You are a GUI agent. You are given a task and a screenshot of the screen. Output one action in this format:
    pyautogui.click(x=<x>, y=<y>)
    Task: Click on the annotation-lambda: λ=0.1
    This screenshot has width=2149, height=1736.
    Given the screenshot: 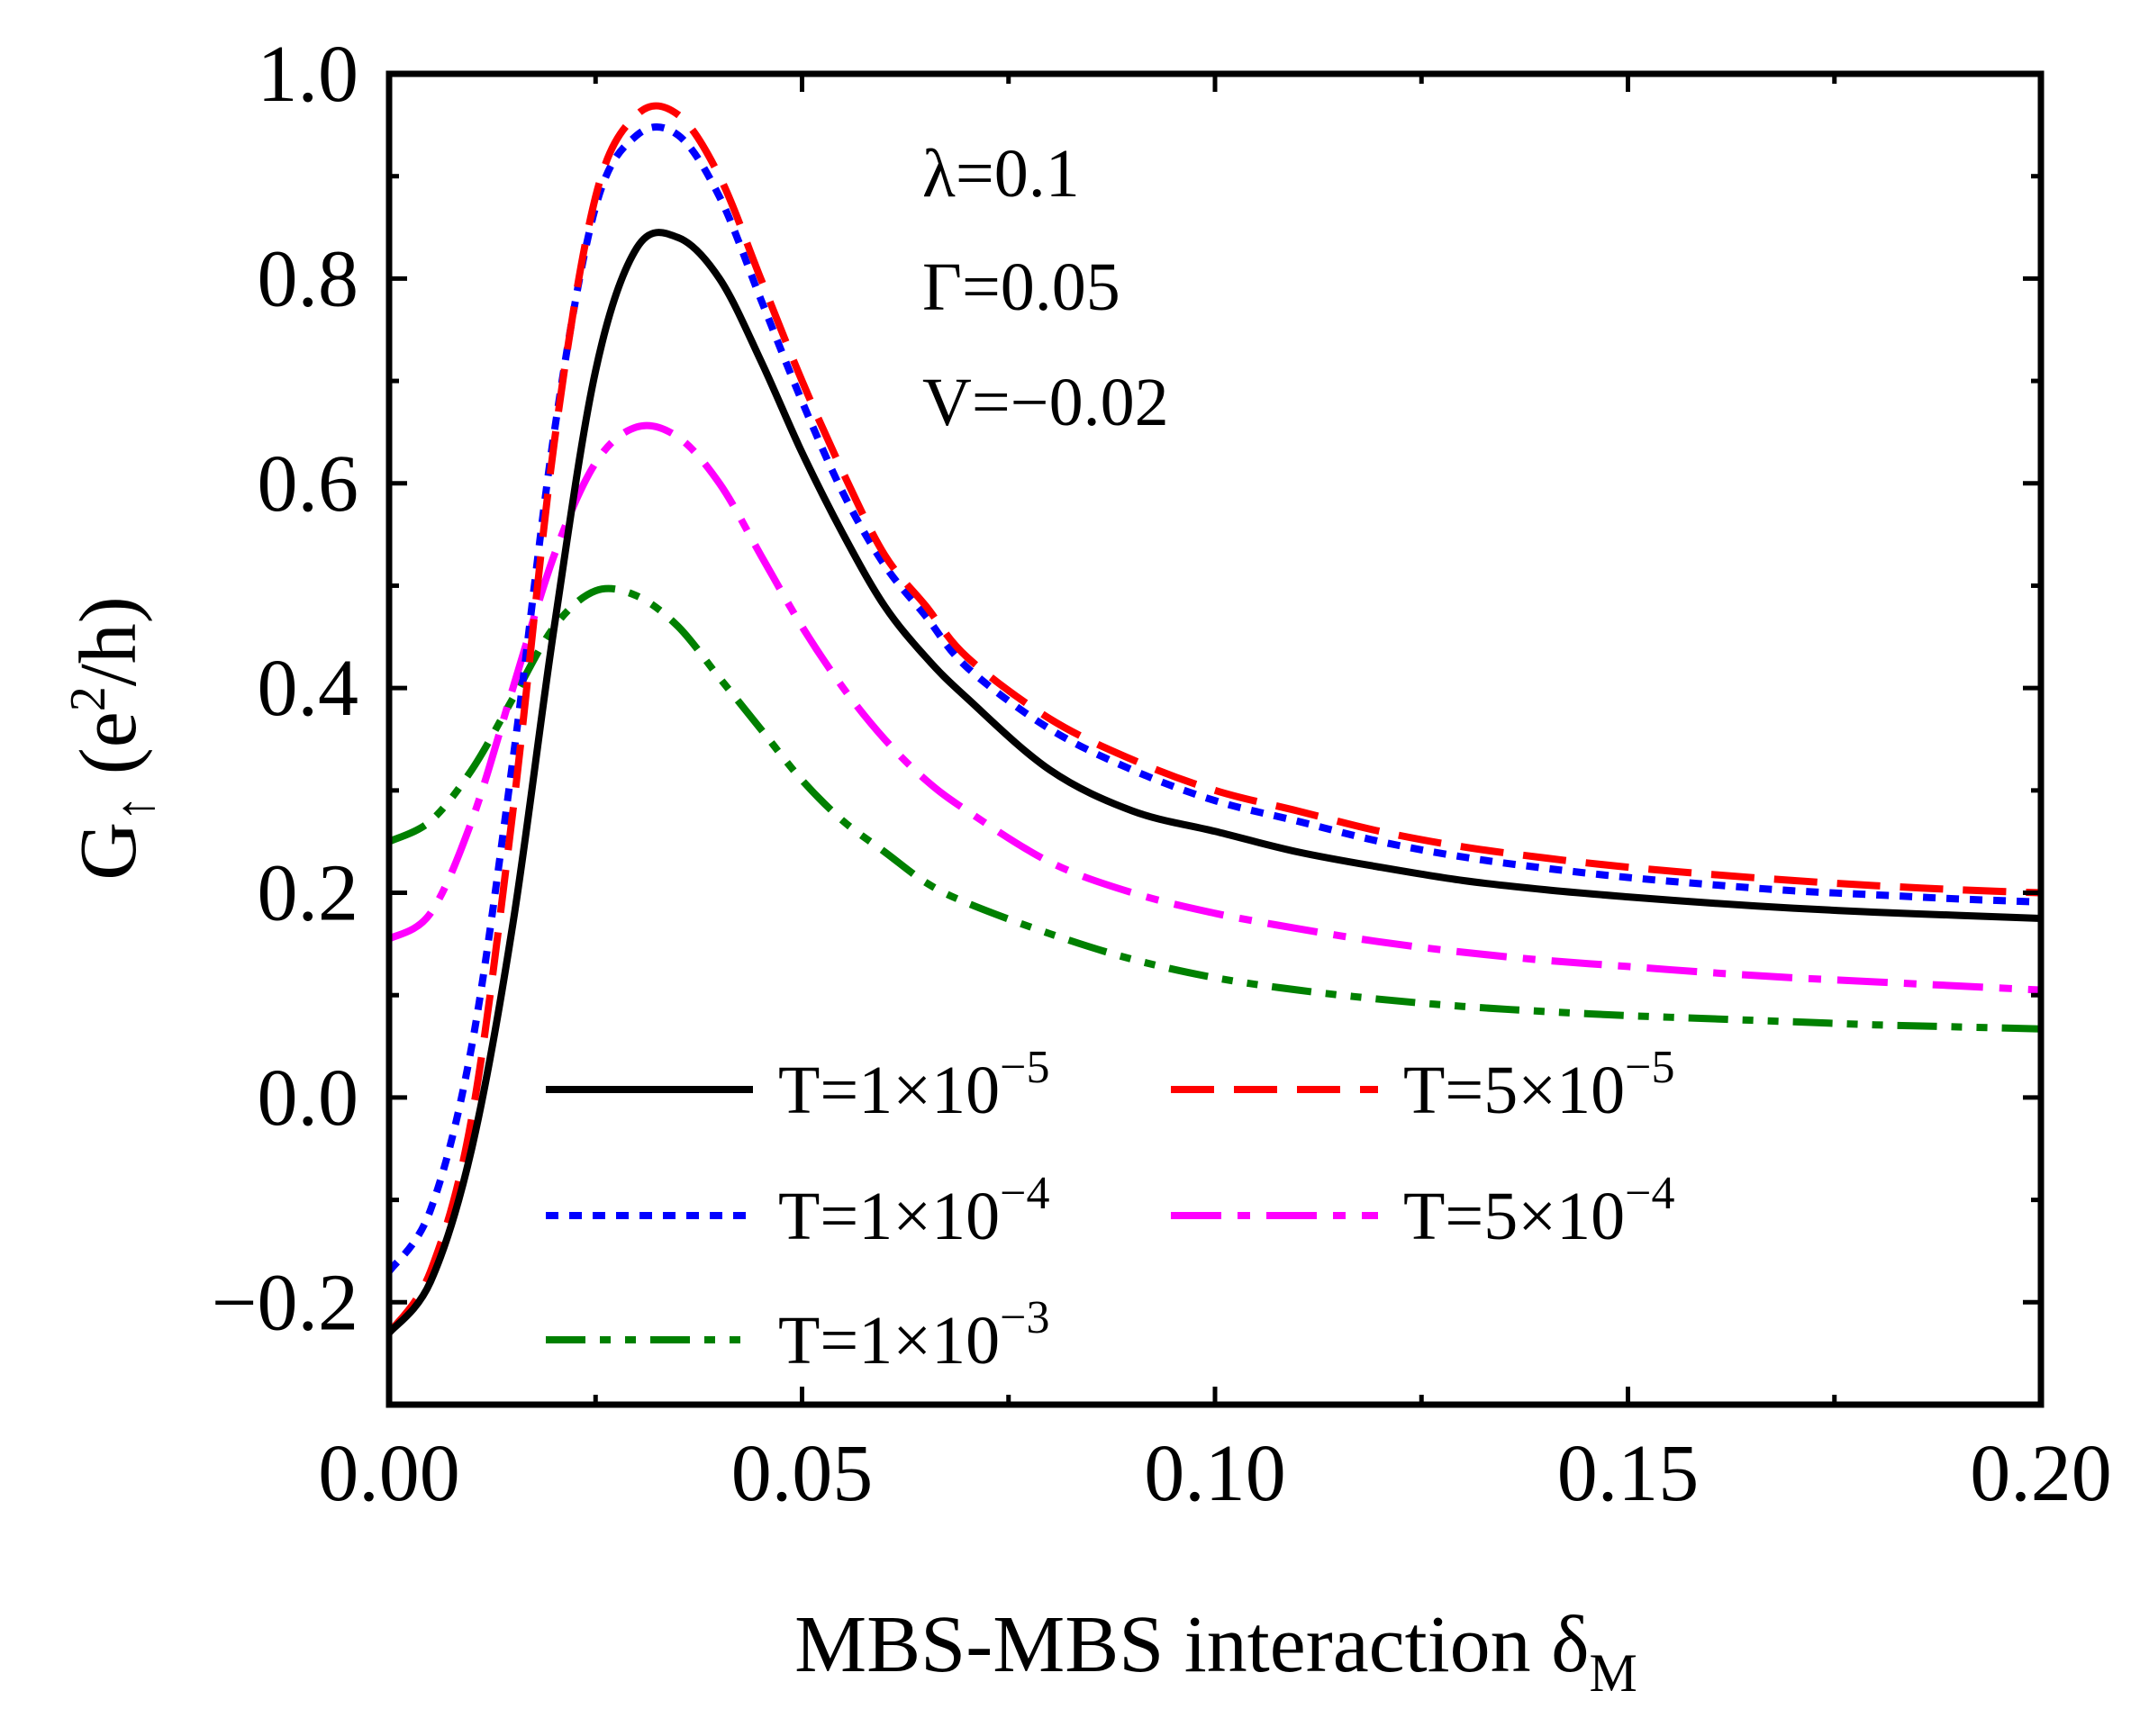 What is the action you would take?
    pyautogui.click(x=1001, y=174)
    